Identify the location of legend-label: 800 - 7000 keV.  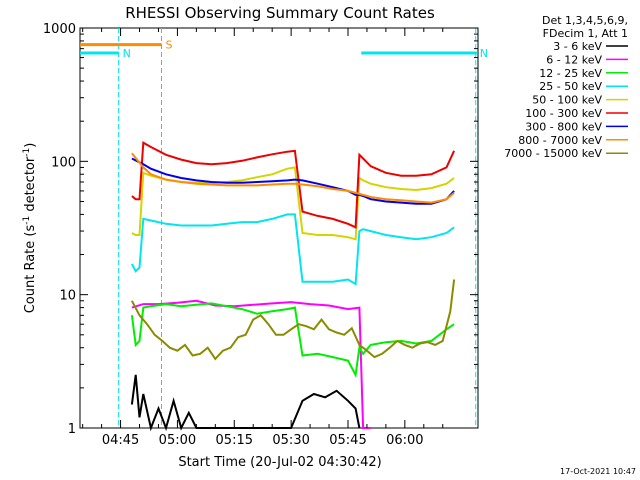
(560, 140).